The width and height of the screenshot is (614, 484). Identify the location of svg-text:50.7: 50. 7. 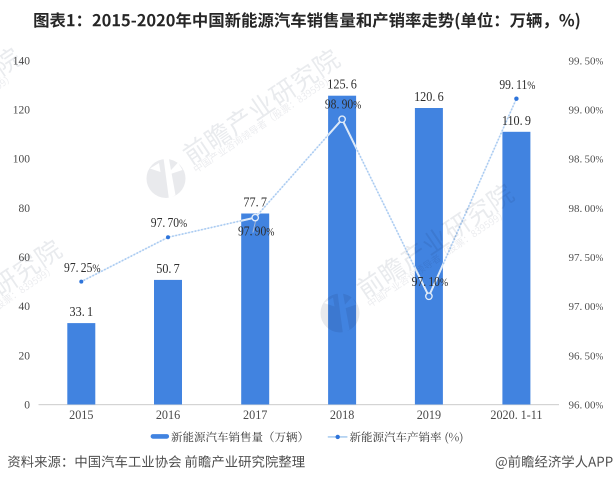
(168, 268).